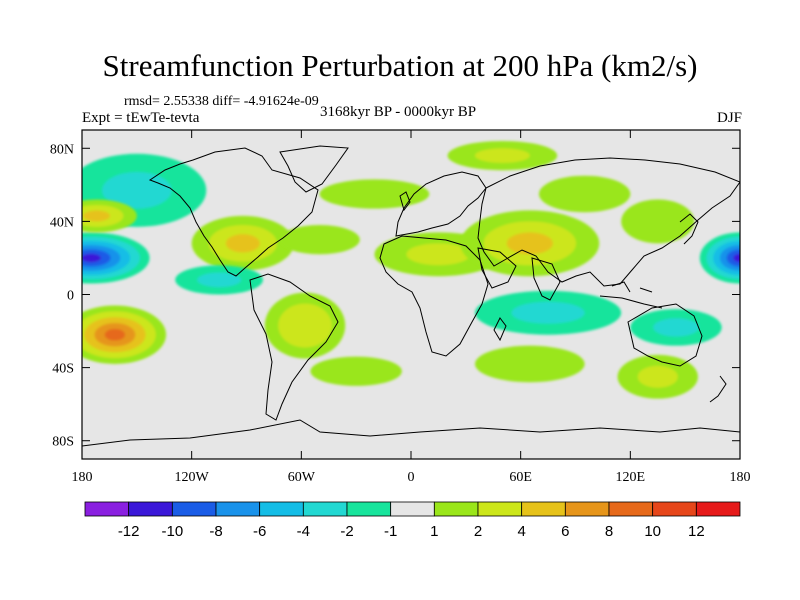 This screenshot has height=600, width=800. Describe the element at coordinates (314, 169) in the screenshot. I see `coastline-greenland` at that location.